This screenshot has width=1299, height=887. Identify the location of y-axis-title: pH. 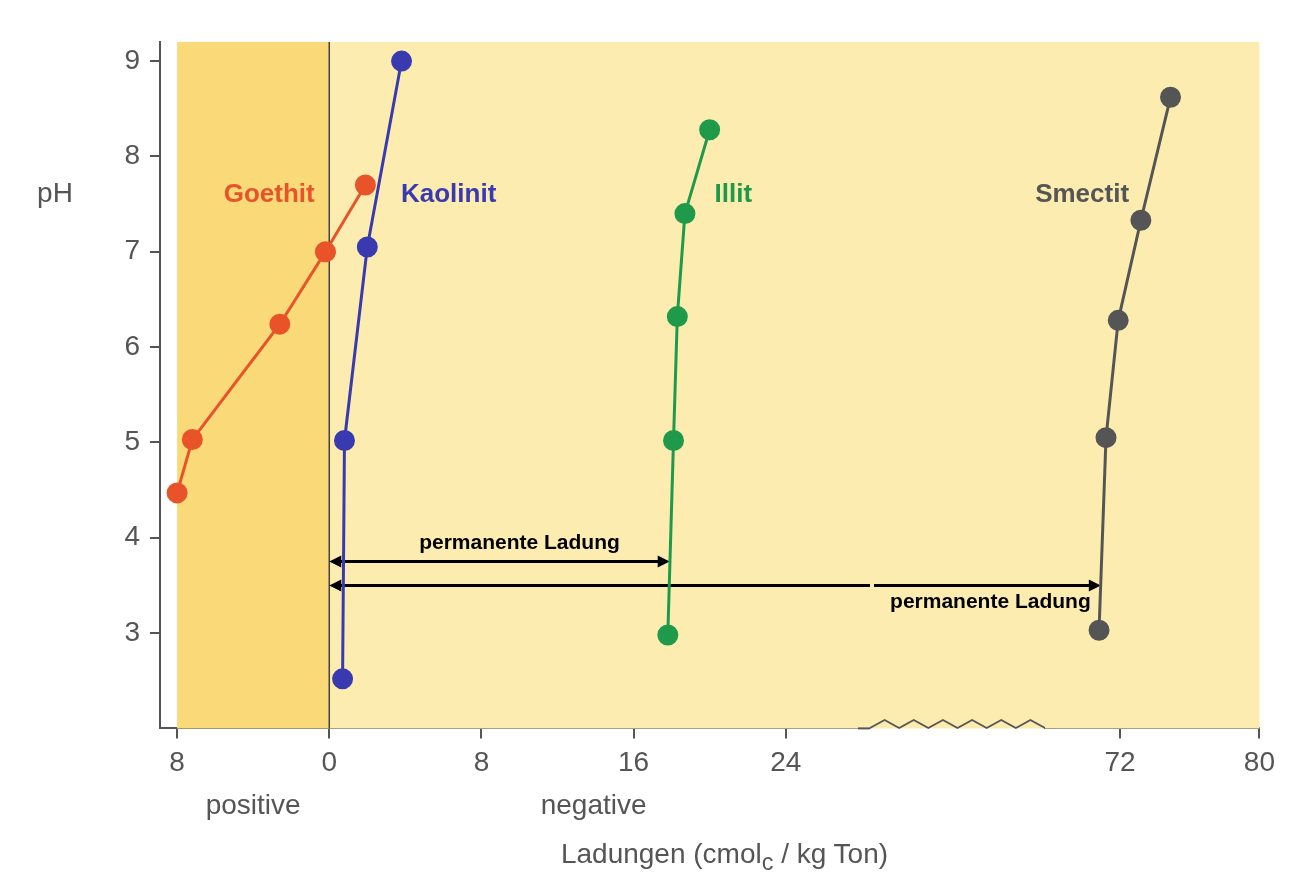
(55, 193).